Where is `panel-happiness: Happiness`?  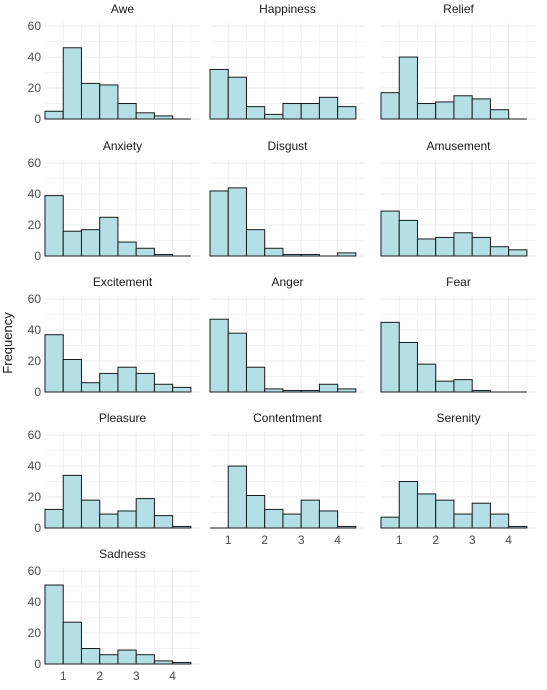
panel-happiness: Happiness is located at coordinates (287, 61).